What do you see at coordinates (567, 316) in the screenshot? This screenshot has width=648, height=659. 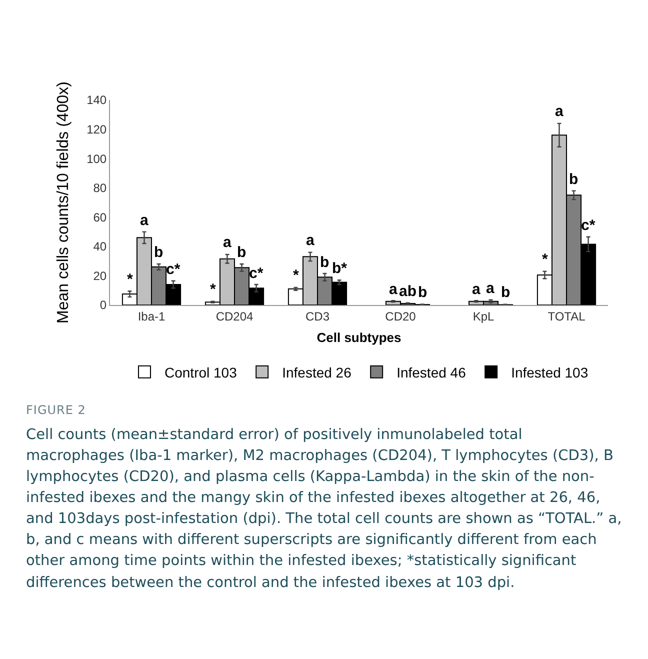 I see `x-tick-label: TOTAL` at bounding box center [567, 316].